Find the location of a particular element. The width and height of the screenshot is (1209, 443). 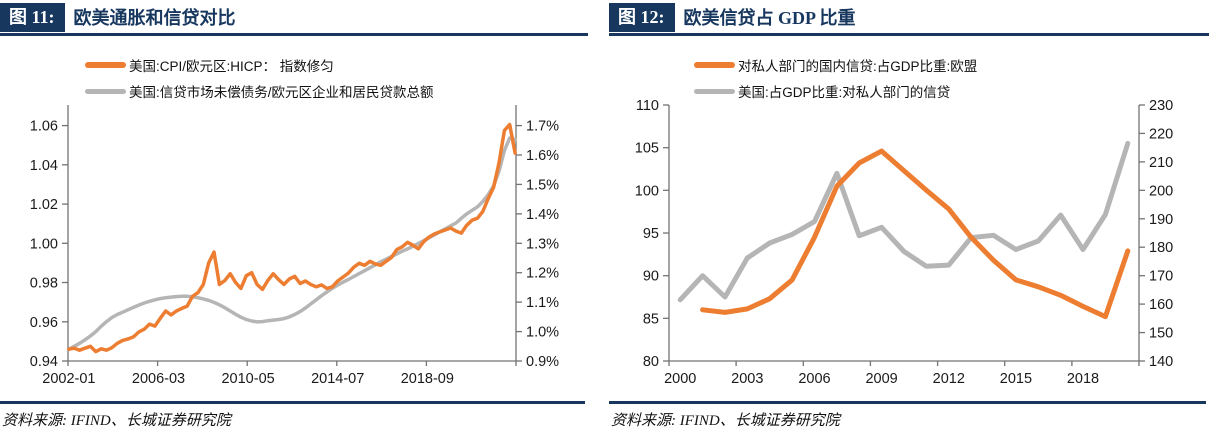

svg-text: 2015 is located at coordinates (1016, 379).